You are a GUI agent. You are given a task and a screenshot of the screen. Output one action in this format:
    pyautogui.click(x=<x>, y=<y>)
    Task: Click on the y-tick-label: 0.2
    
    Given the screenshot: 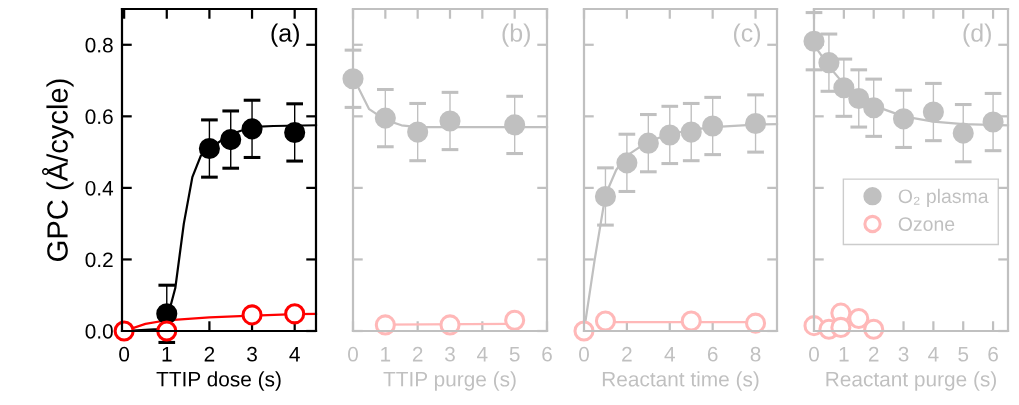 What is the action you would take?
    pyautogui.click(x=99, y=260)
    